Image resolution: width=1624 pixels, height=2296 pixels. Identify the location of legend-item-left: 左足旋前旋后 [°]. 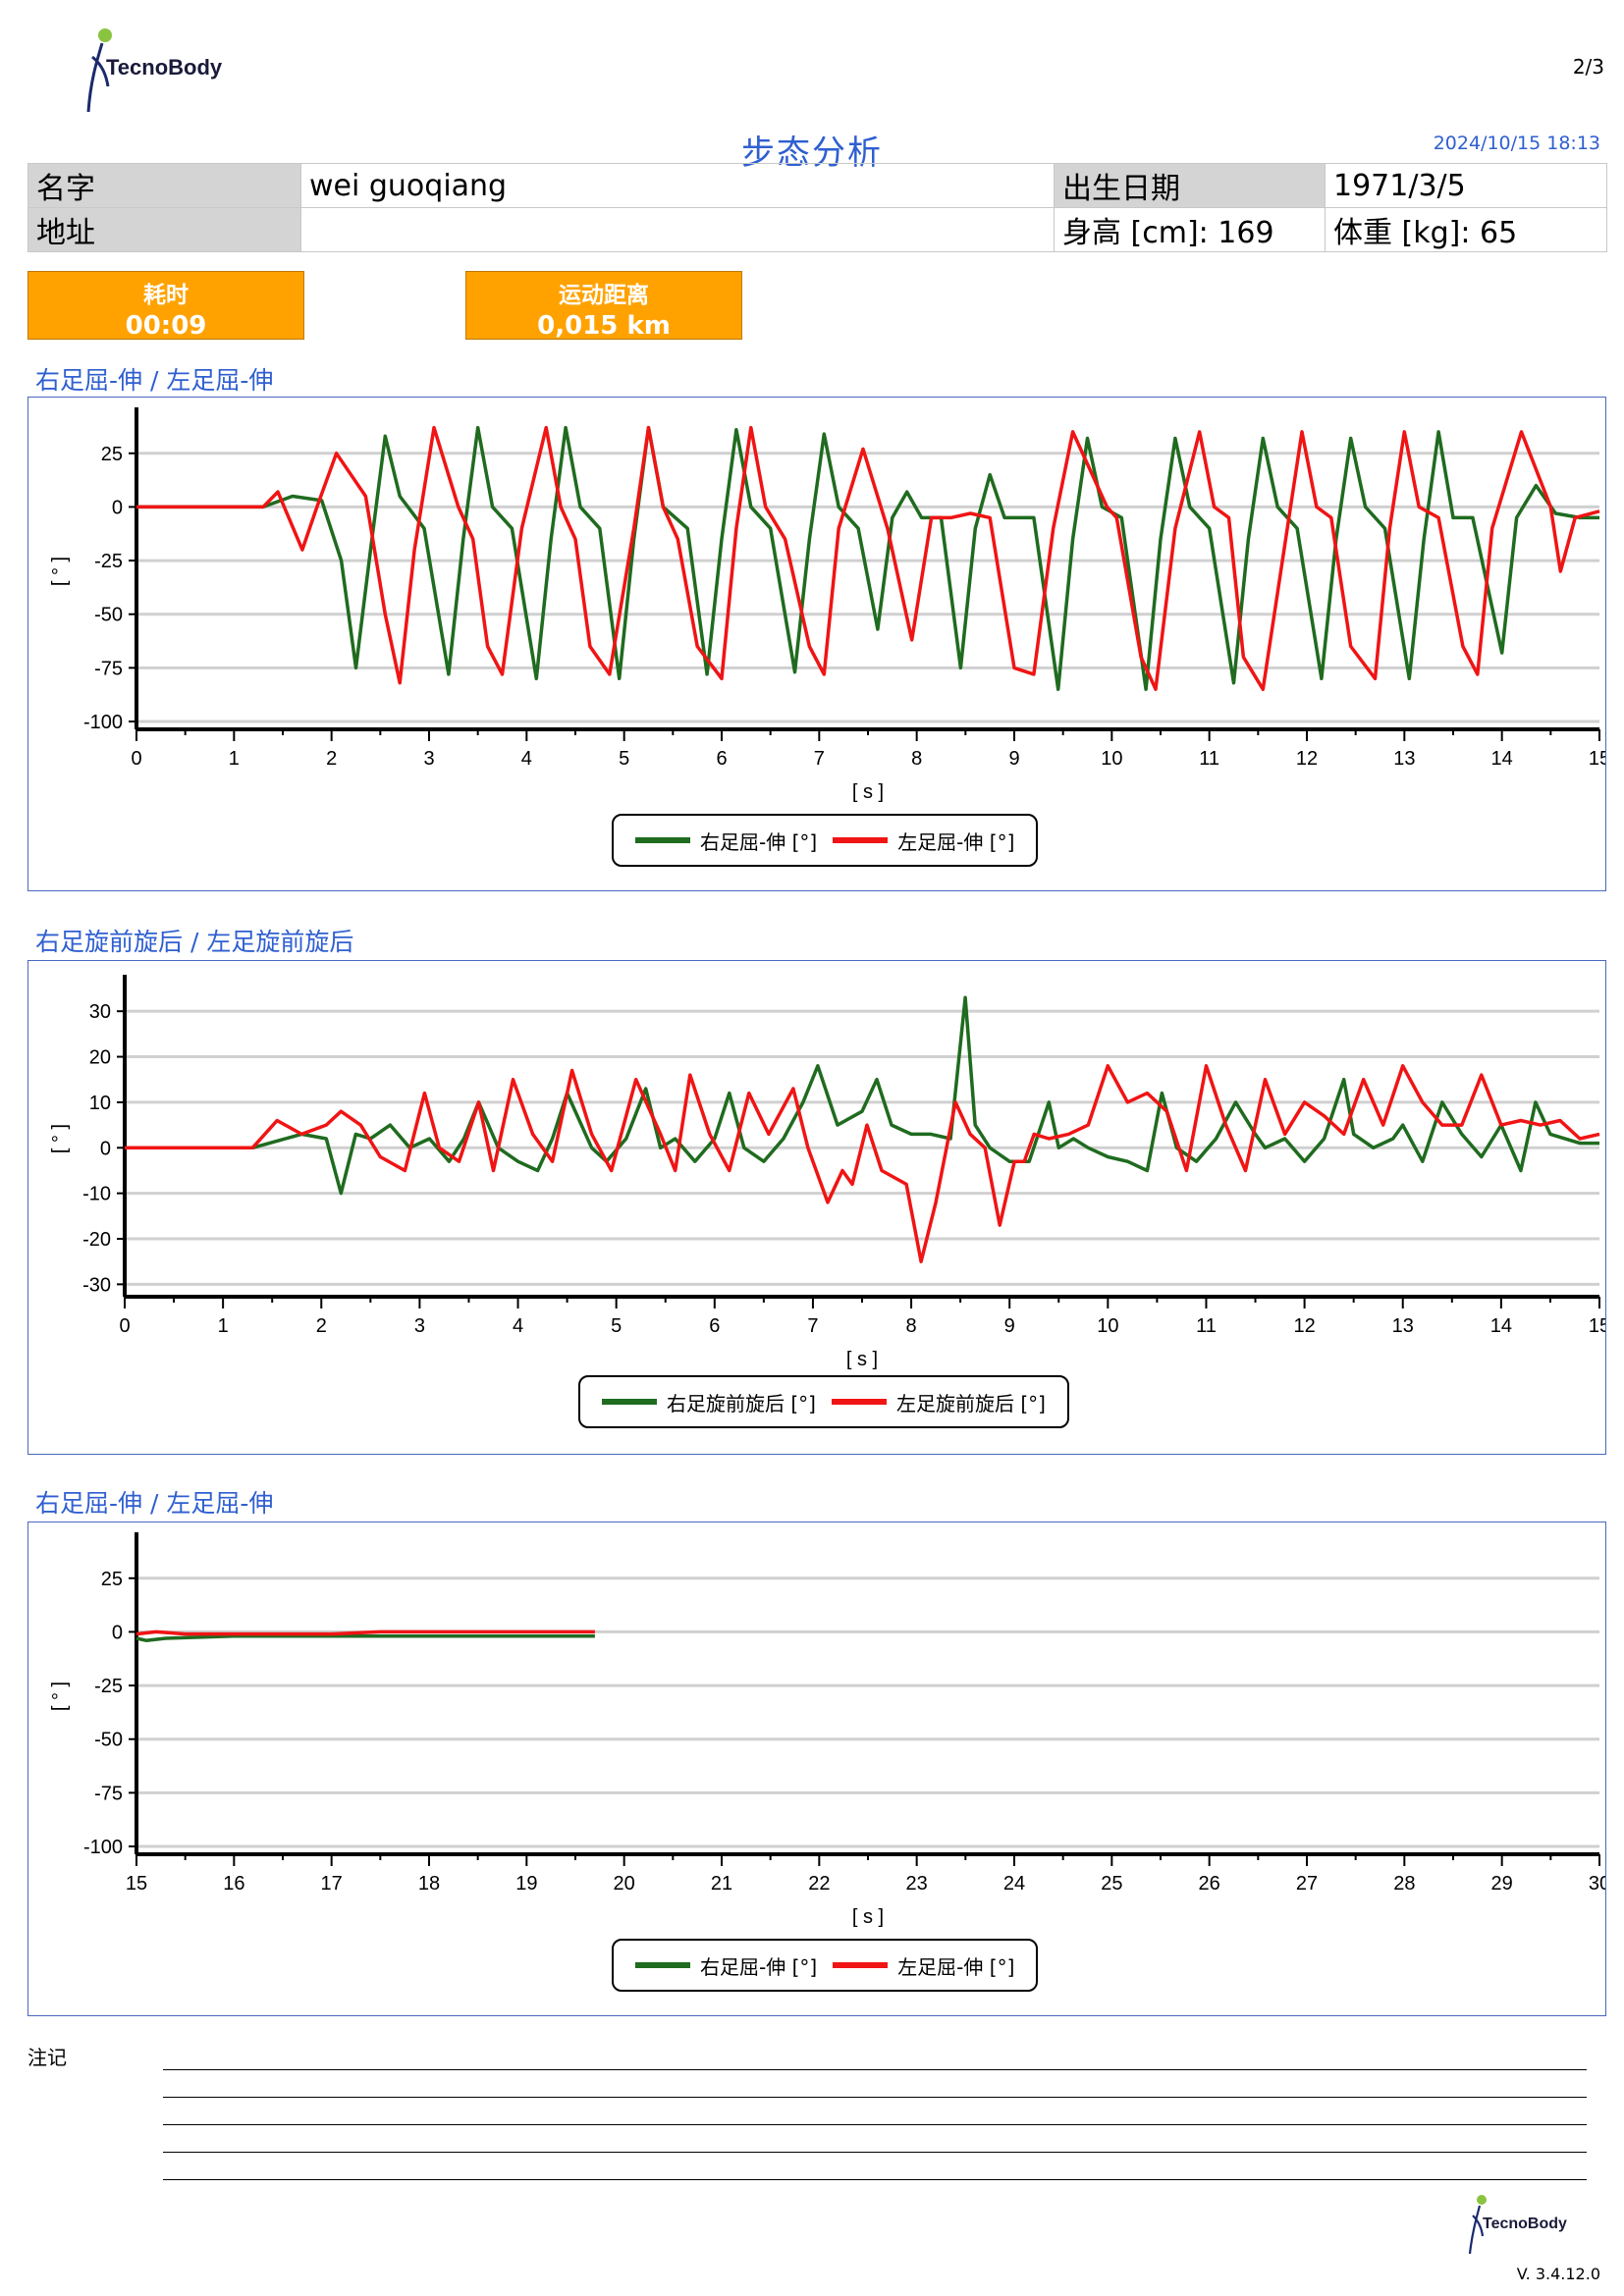
(938, 1402).